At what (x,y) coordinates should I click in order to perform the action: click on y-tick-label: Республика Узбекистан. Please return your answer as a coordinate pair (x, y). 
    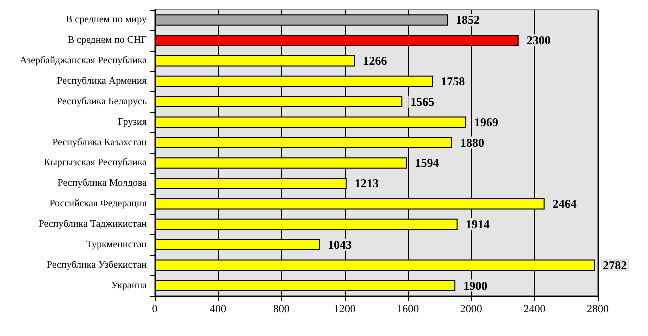
    Looking at the image, I should click on (97, 265).